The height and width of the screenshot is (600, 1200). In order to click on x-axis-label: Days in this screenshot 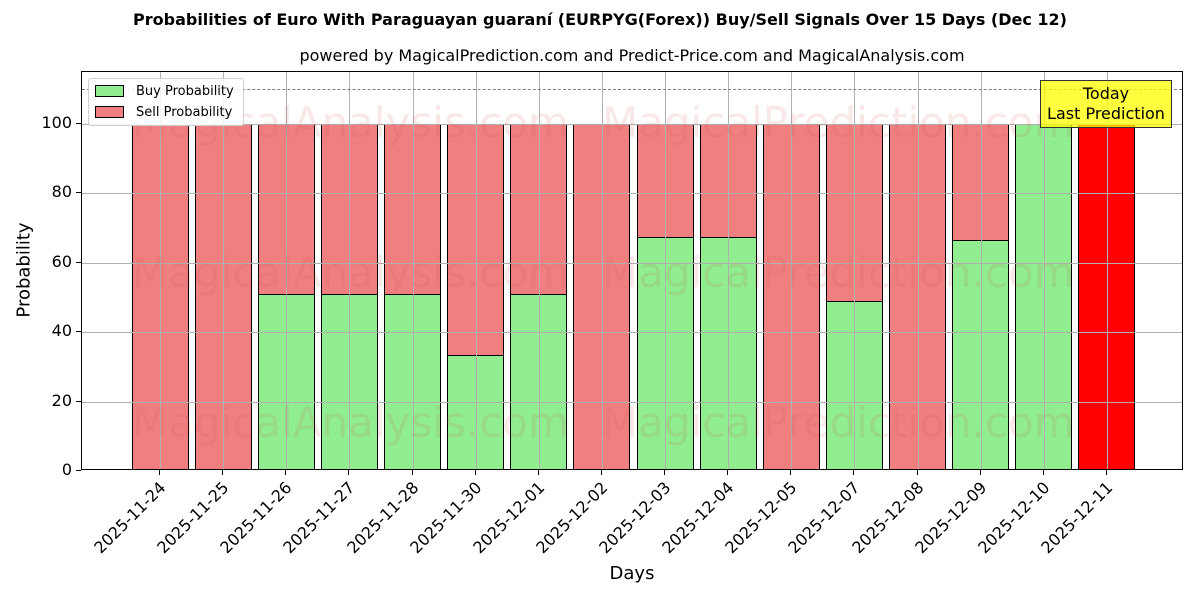, I will do `click(632, 573)`.